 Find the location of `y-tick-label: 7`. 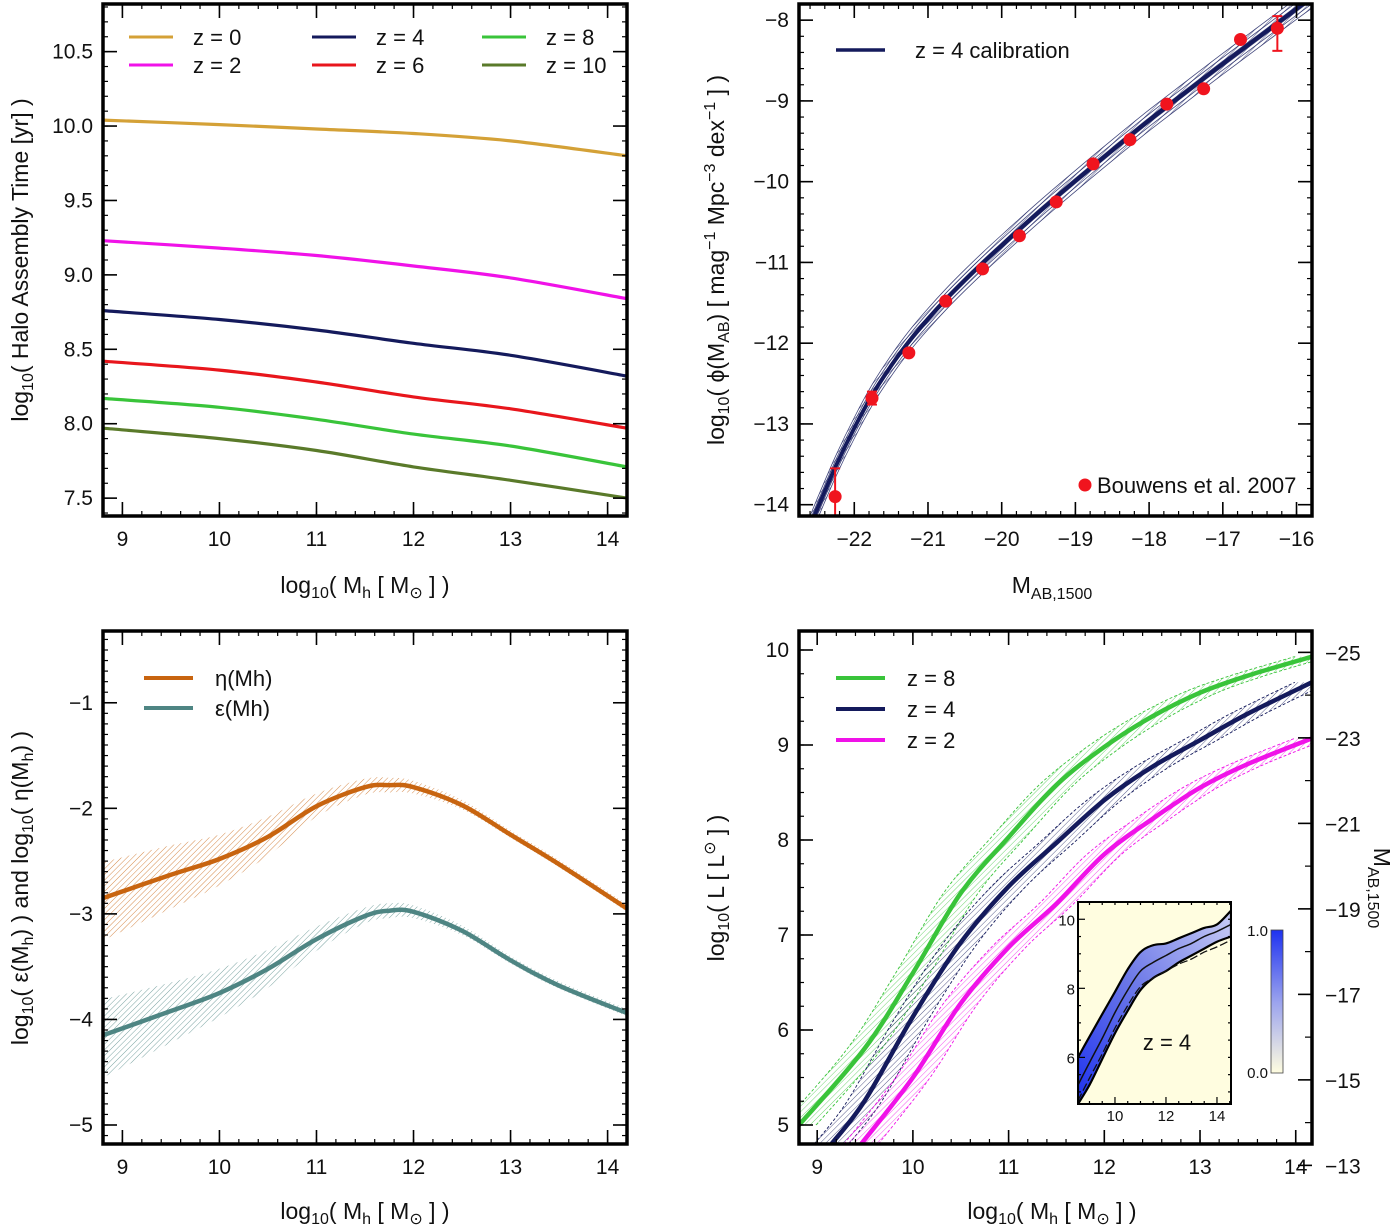

y-tick-label: 7 is located at coordinates (783, 935).